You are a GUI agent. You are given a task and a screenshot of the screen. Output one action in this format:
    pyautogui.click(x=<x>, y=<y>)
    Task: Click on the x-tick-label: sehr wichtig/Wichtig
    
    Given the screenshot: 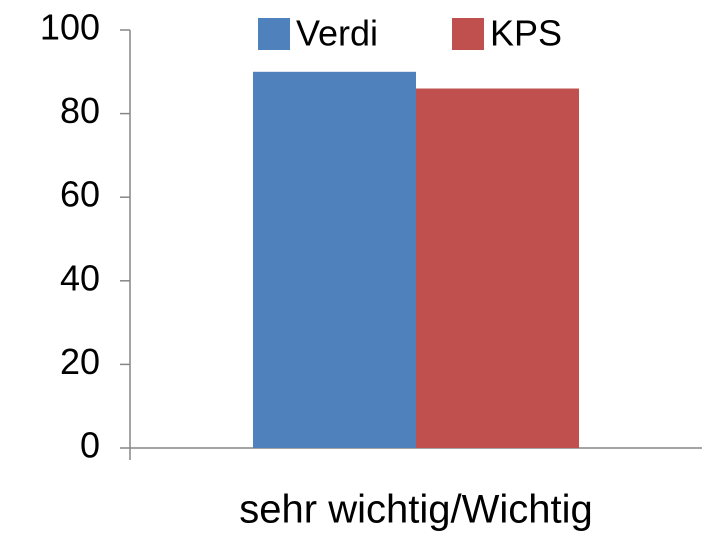 What is the action you would take?
    pyautogui.click(x=415, y=510)
    